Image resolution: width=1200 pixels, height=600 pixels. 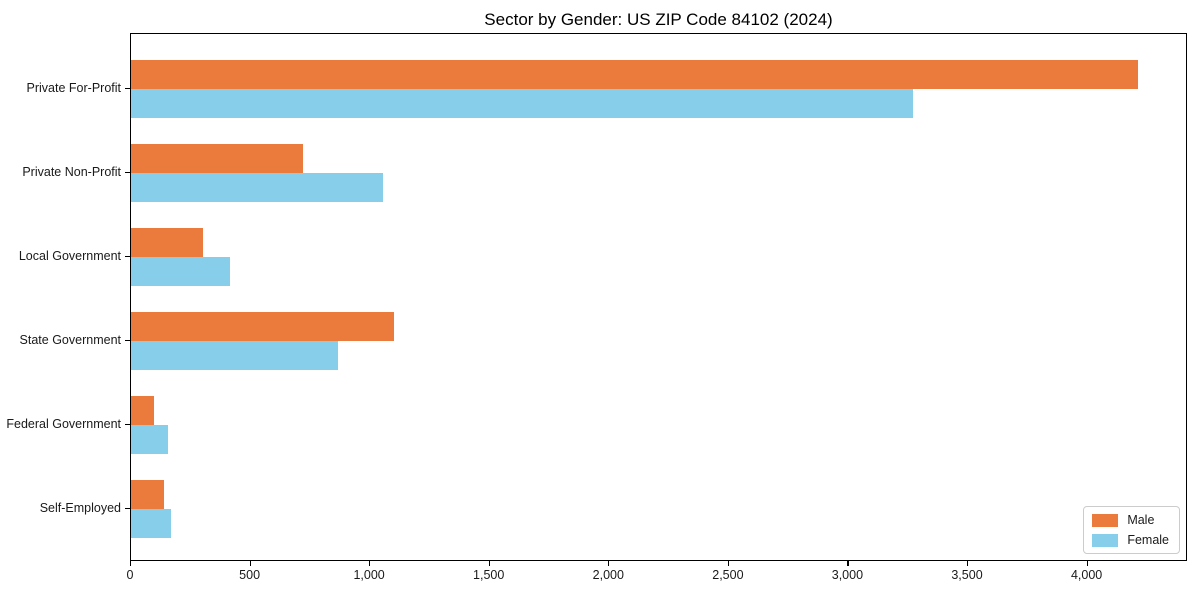 I want to click on x-tick-label: 1,000, so click(x=369, y=575).